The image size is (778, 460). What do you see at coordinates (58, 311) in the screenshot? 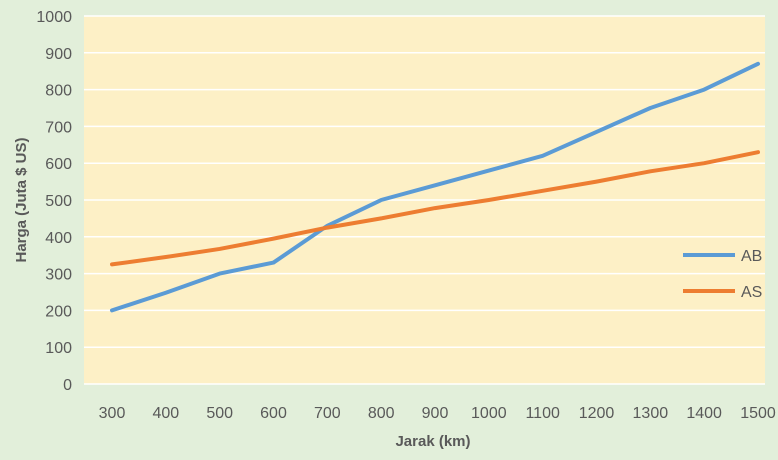
I see `y-tick-label: 200` at bounding box center [58, 311].